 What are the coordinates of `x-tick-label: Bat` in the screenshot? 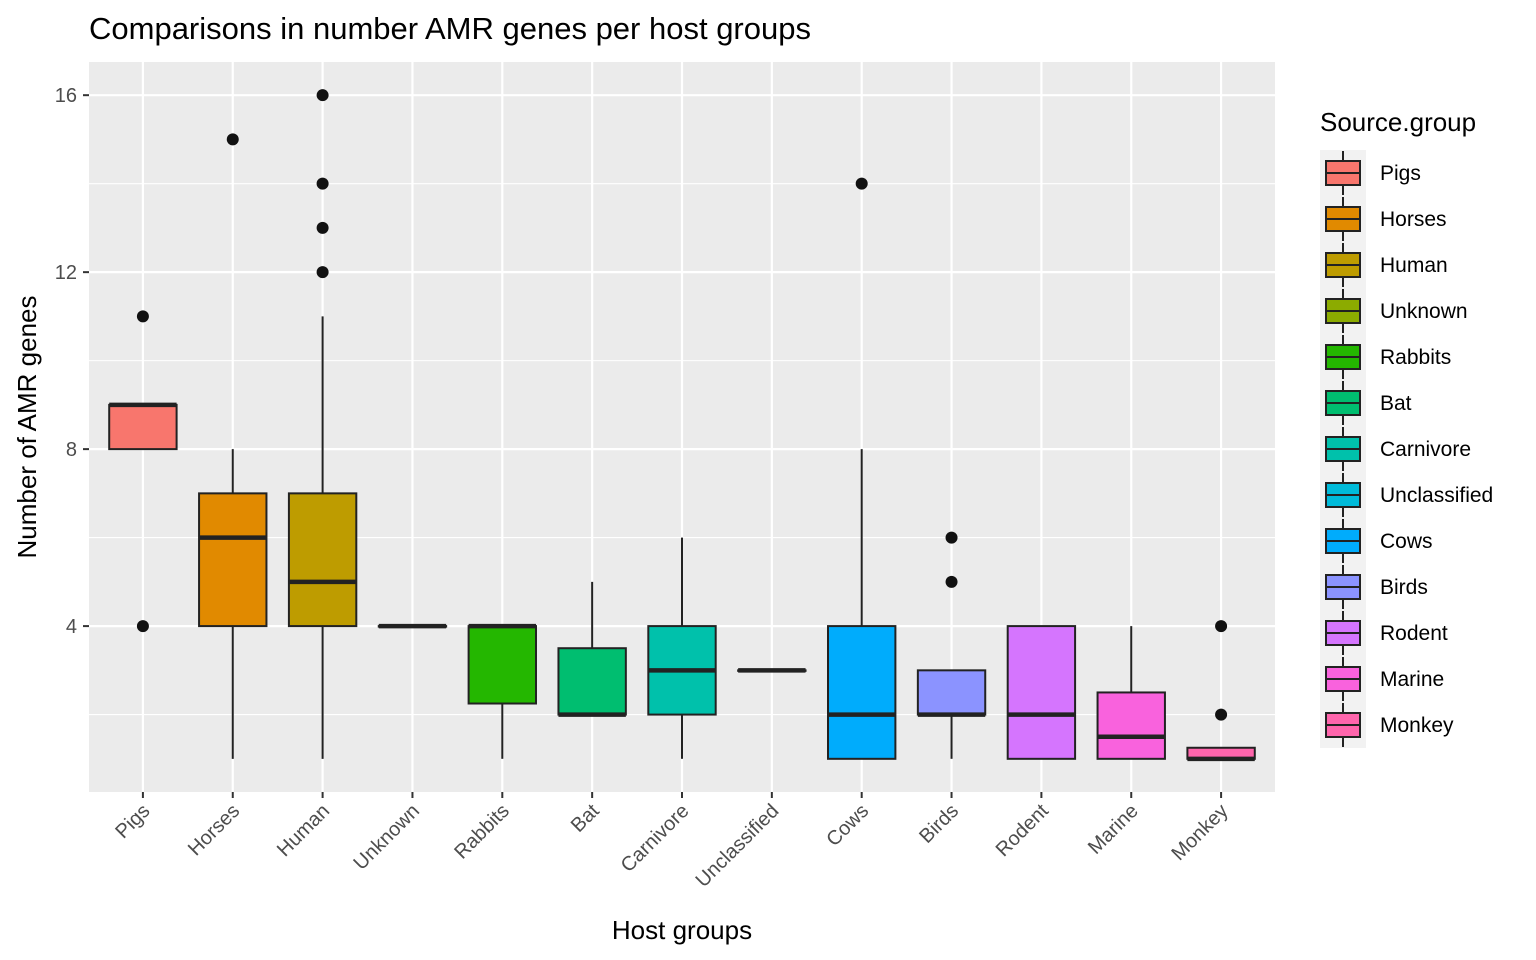 It's located at (585, 818).